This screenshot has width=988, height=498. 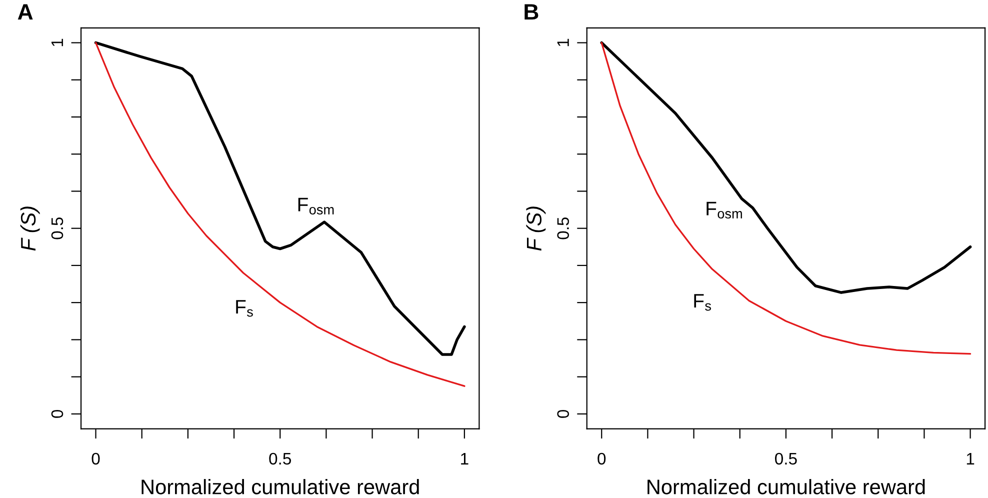 I want to click on chart-title: A, so click(x=25, y=12).